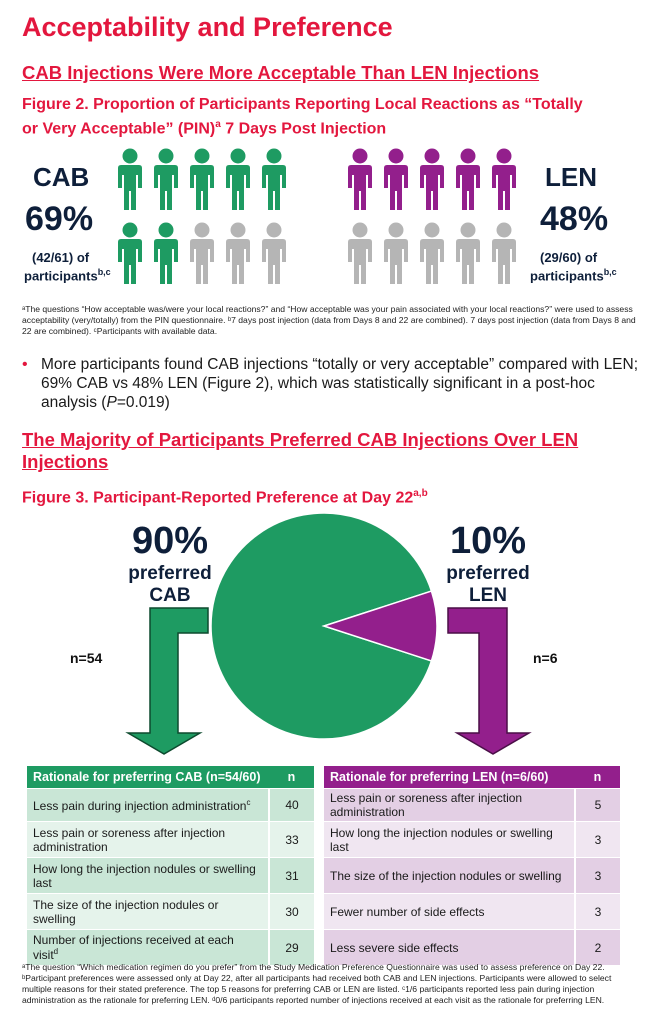 The image size is (669, 1022). Describe the element at coordinates (589, 257) in the screenshot. I see `len-of: of` at that location.